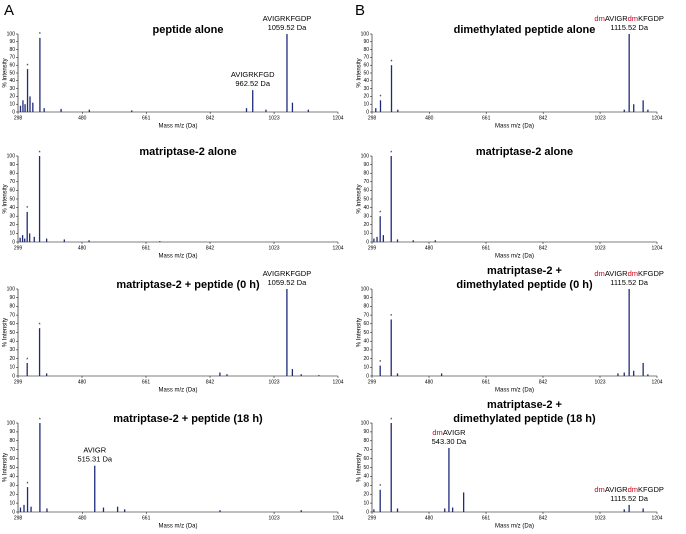 The width and height of the screenshot is (686, 534). What do you see at coordinates (188, 30) in the screenshot?
I see `chart-title: peptide alone` at bounding box center [188, 30].